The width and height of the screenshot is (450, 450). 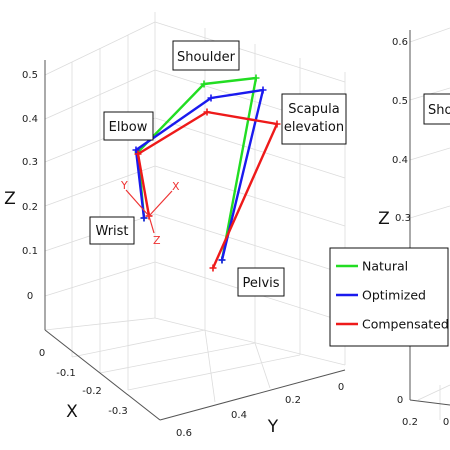 I want to click on right-z-tick-0: 0.6, so click(x=400, y=42).